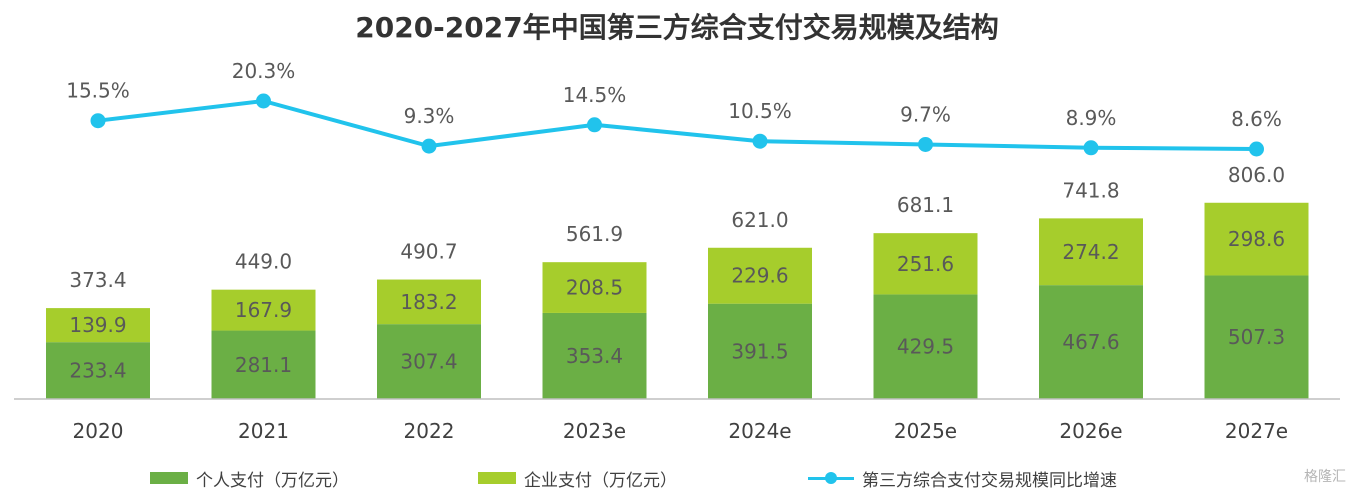 This screenshot has height=496, width=1354. I want to click on label-enterprise: 139.9, so click(97, 325).